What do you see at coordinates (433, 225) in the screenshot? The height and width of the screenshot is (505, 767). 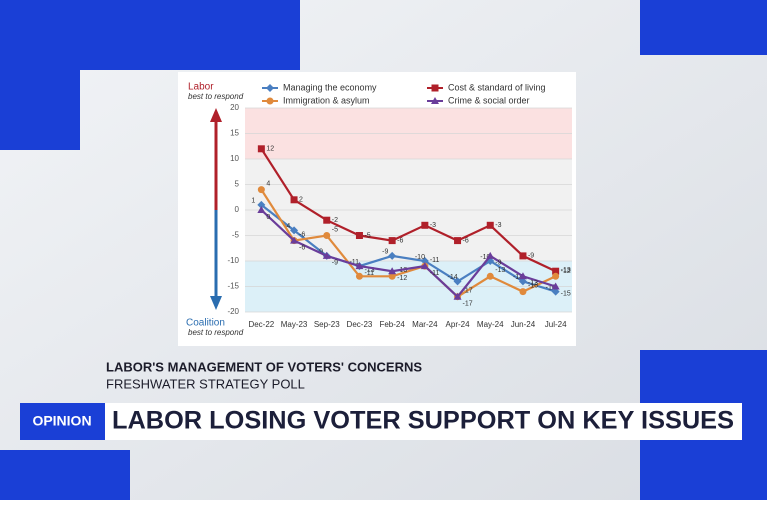 I see `data-label: -3` at bounding box center [433, 225].